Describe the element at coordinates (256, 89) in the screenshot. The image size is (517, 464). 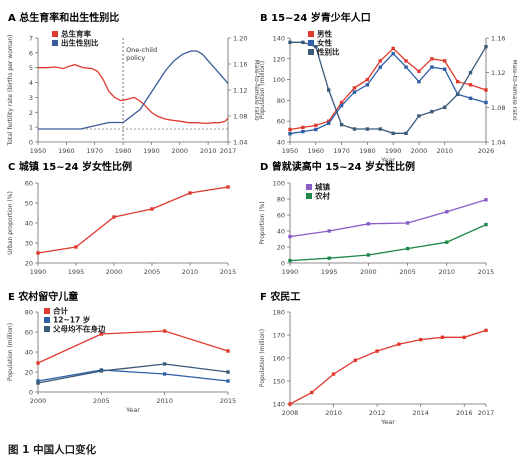
I see `y-axis-right-label: Male-to-female ratio` at that location.